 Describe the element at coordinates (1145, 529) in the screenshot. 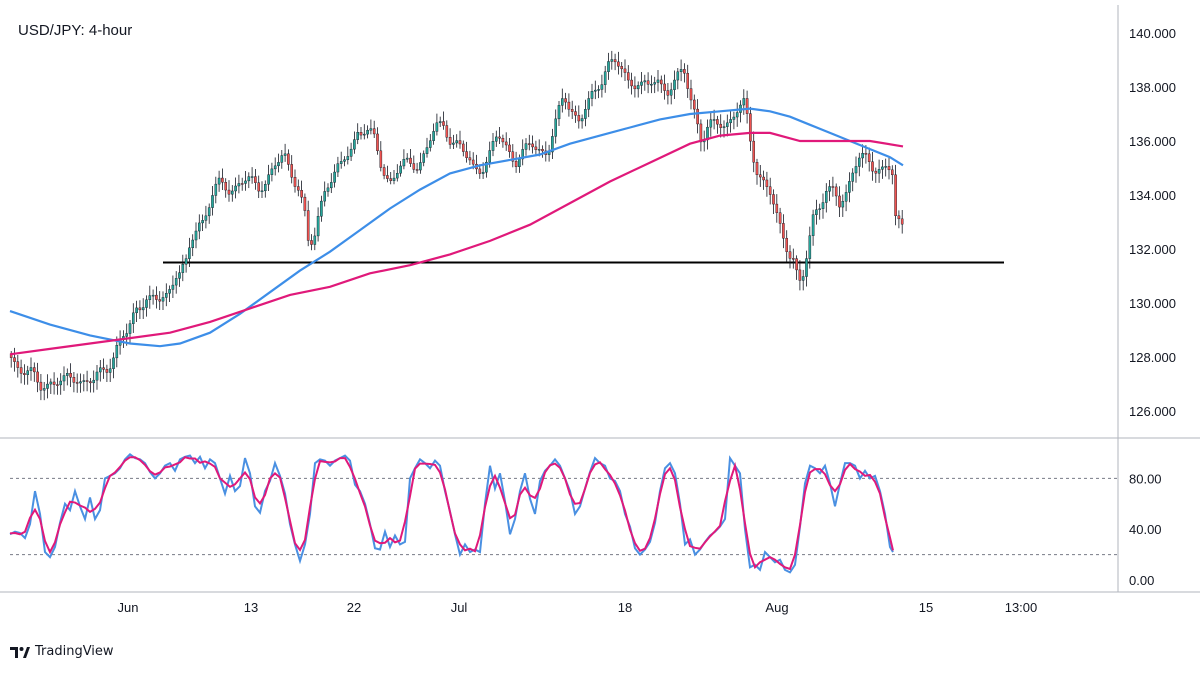

I see `stochastic-axis: 80.00 40.00 0.00` at that location.